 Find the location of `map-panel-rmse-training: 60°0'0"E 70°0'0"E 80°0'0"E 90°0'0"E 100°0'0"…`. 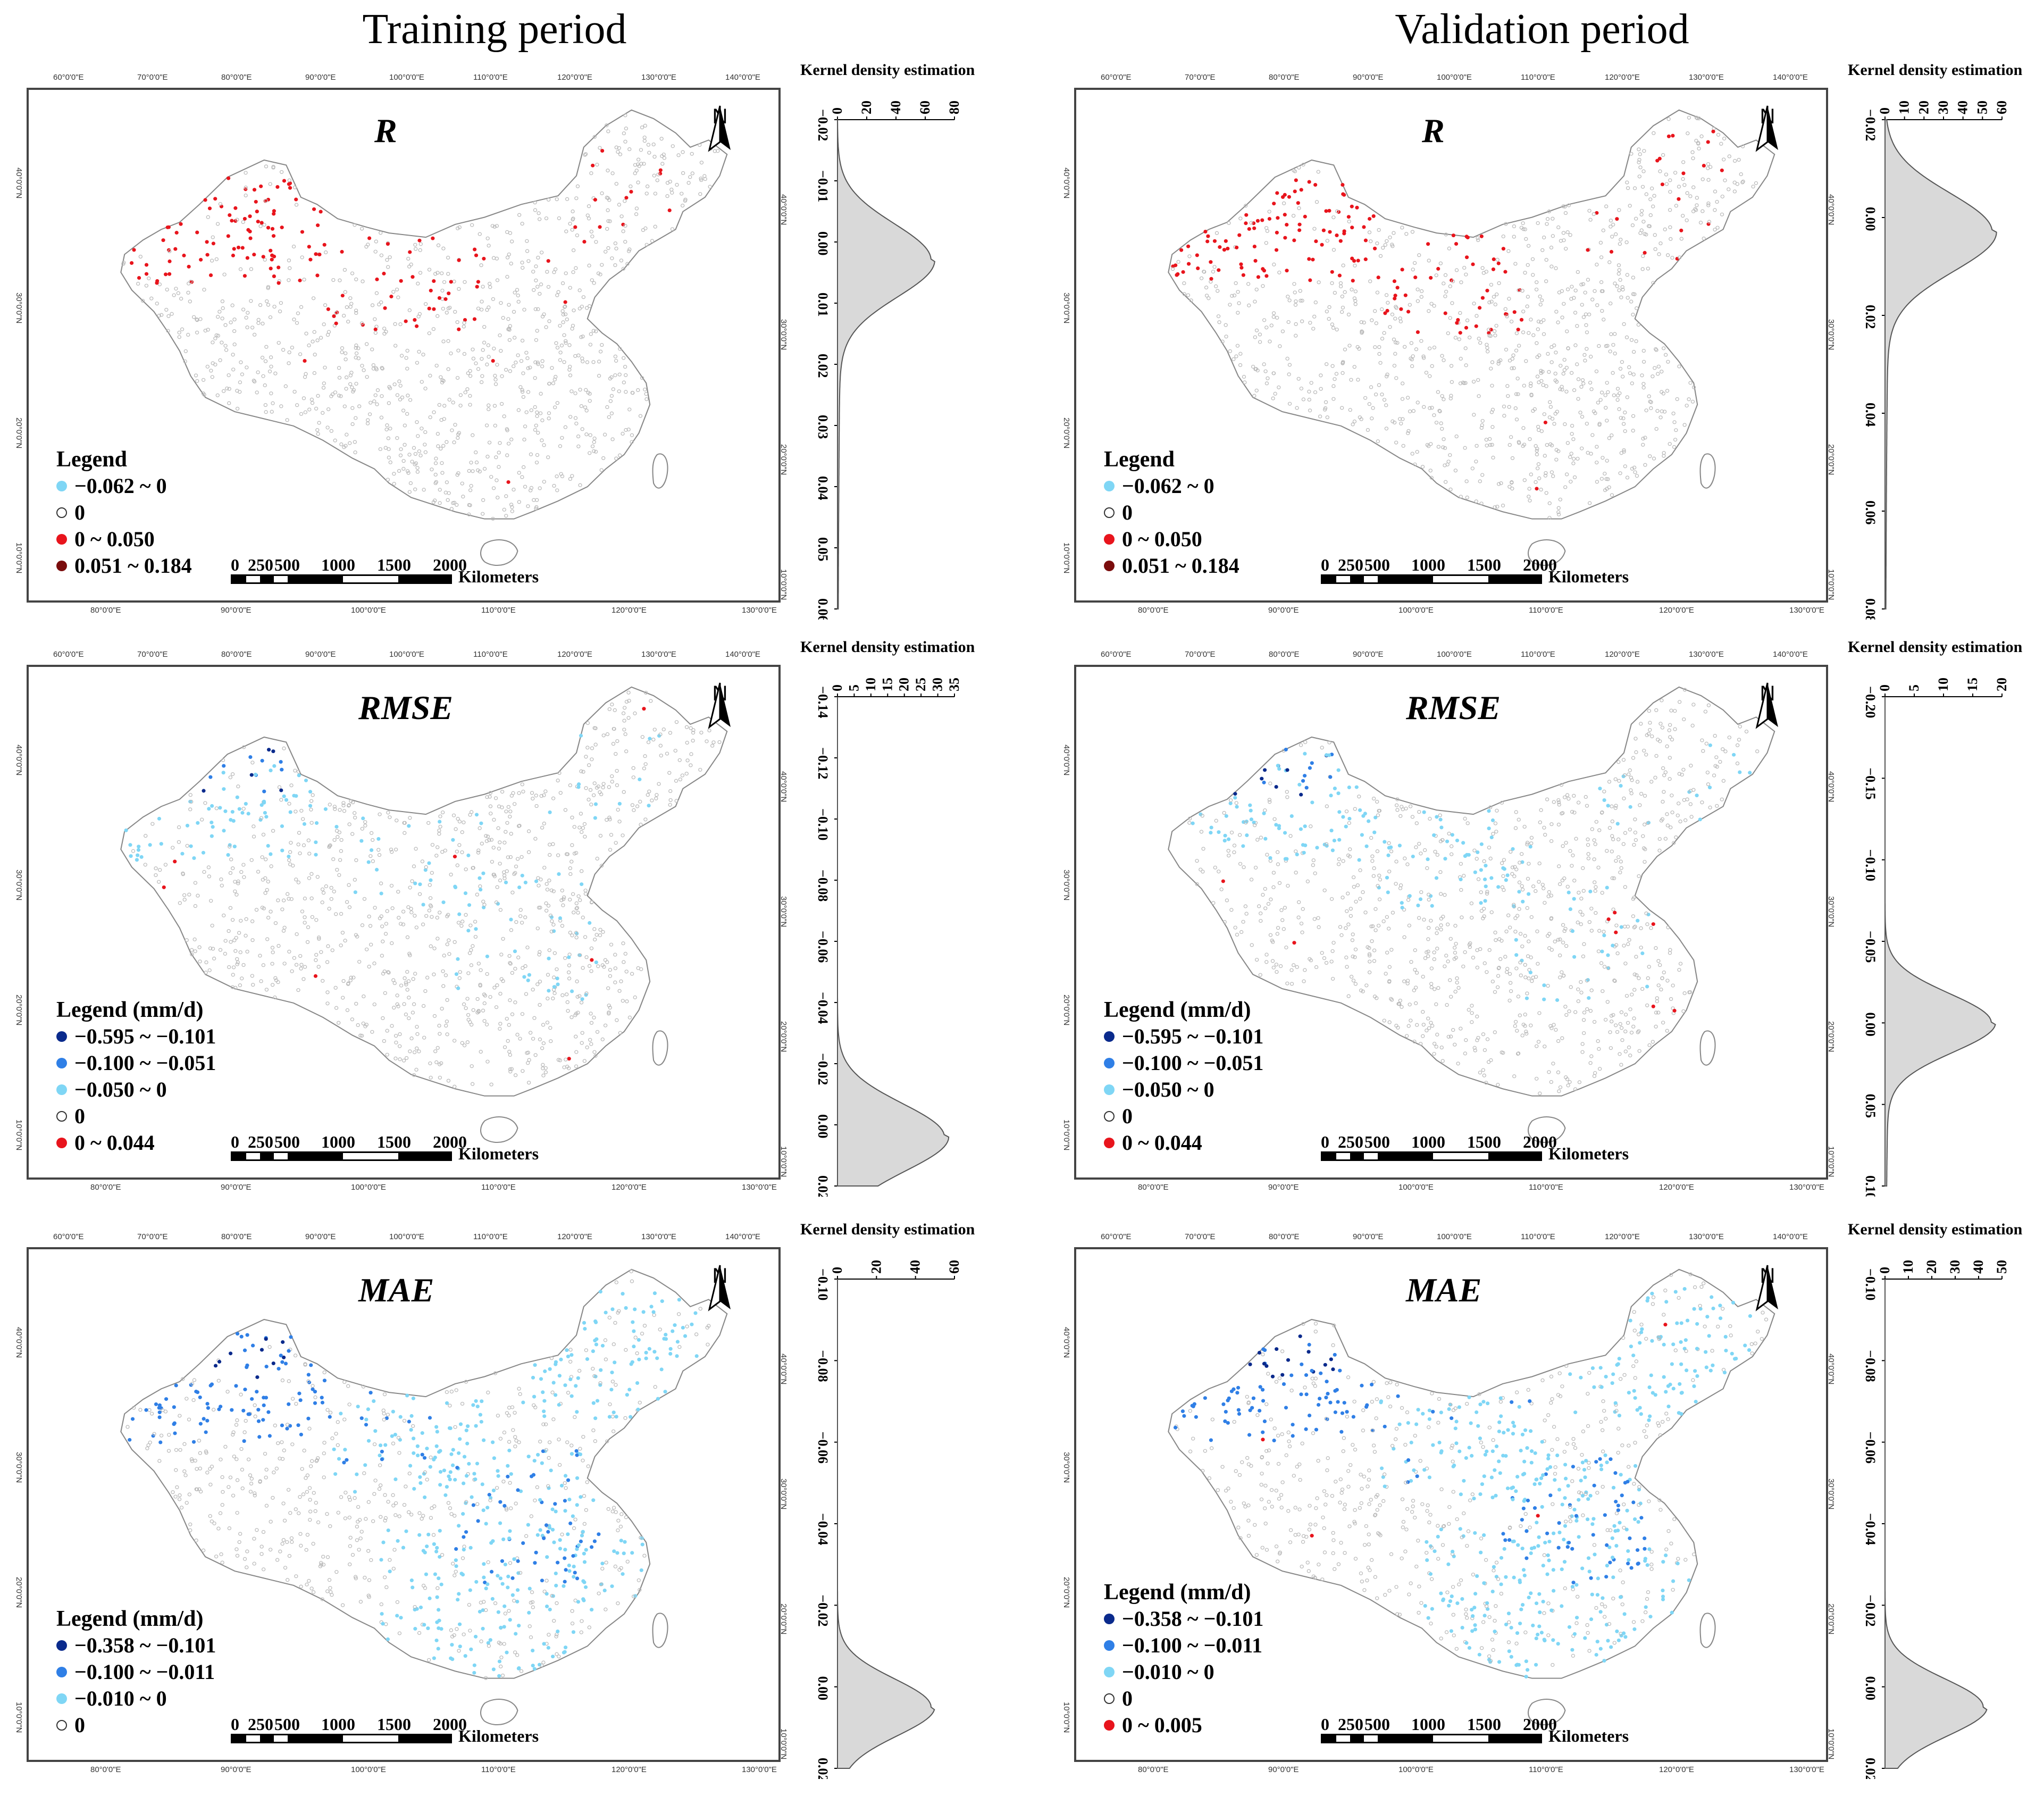

map-panel-rmse-training: 60°0'0"E 70°0'0"E 80°0'0"E 90°0'0"E 100°0'0"… is located at coordinates (494, 923).